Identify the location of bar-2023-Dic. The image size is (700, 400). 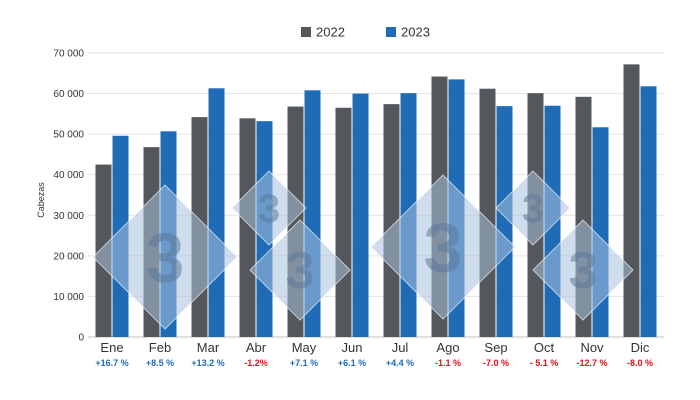
(648, 211).